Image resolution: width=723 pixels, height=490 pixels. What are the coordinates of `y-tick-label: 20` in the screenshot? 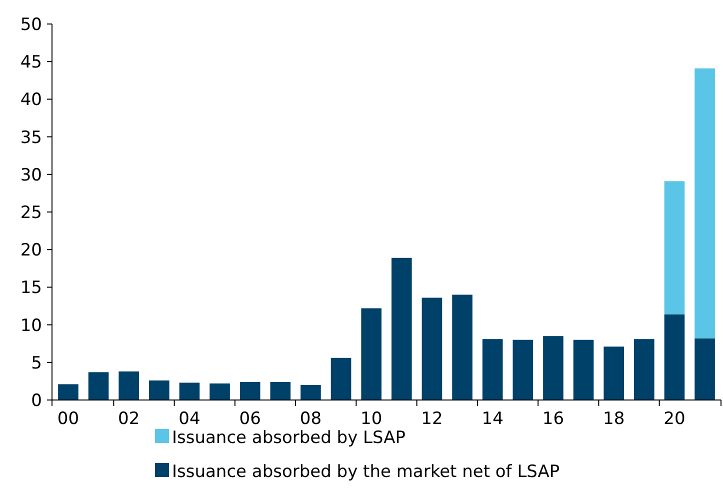 It's located at (31, 250).